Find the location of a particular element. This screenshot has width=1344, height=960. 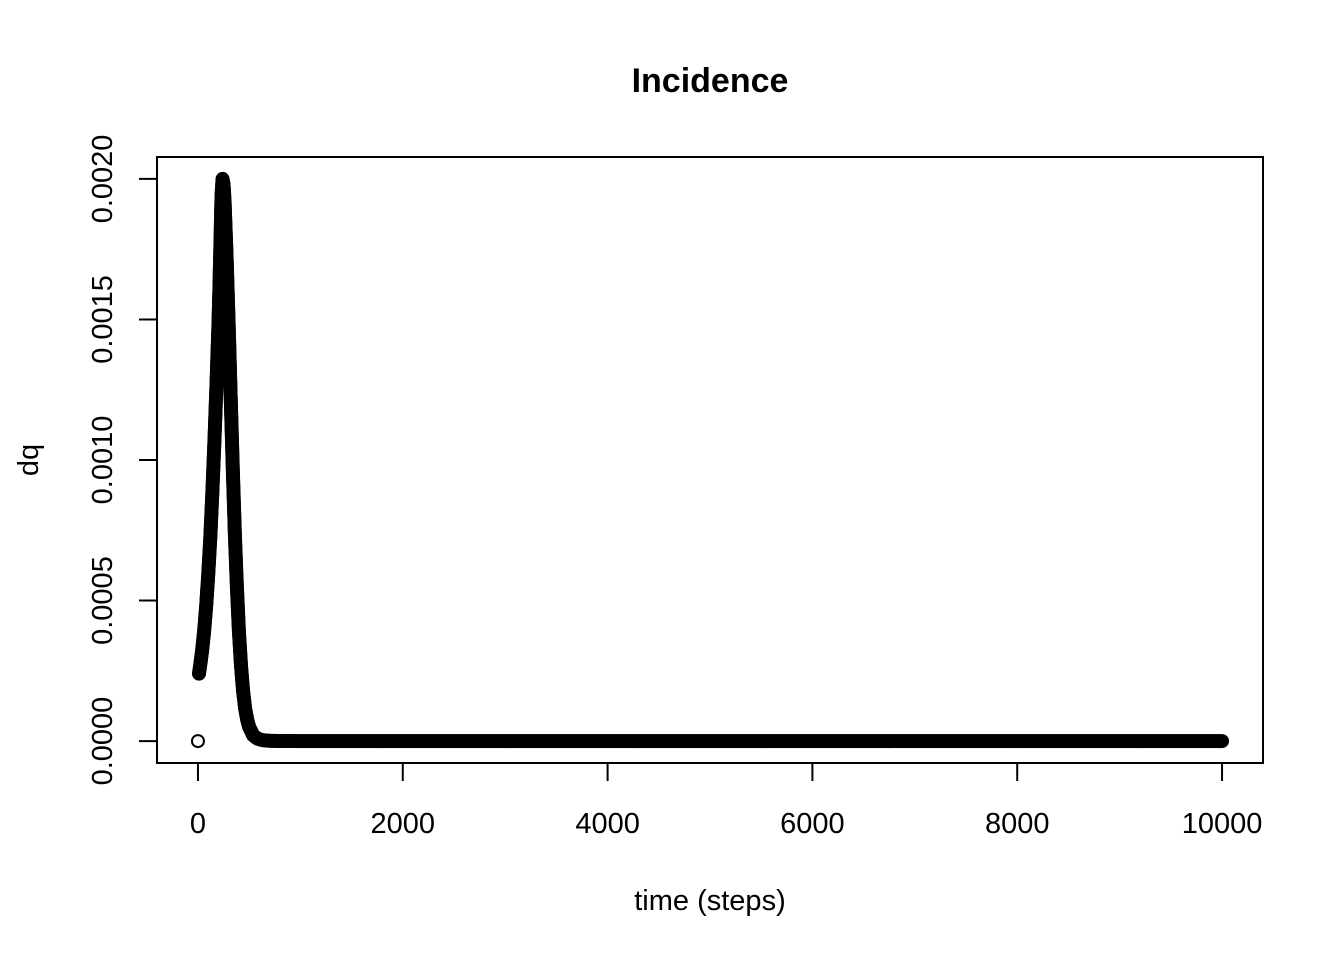

x-tick-label: 6000 is located at coordinates (812, 824).